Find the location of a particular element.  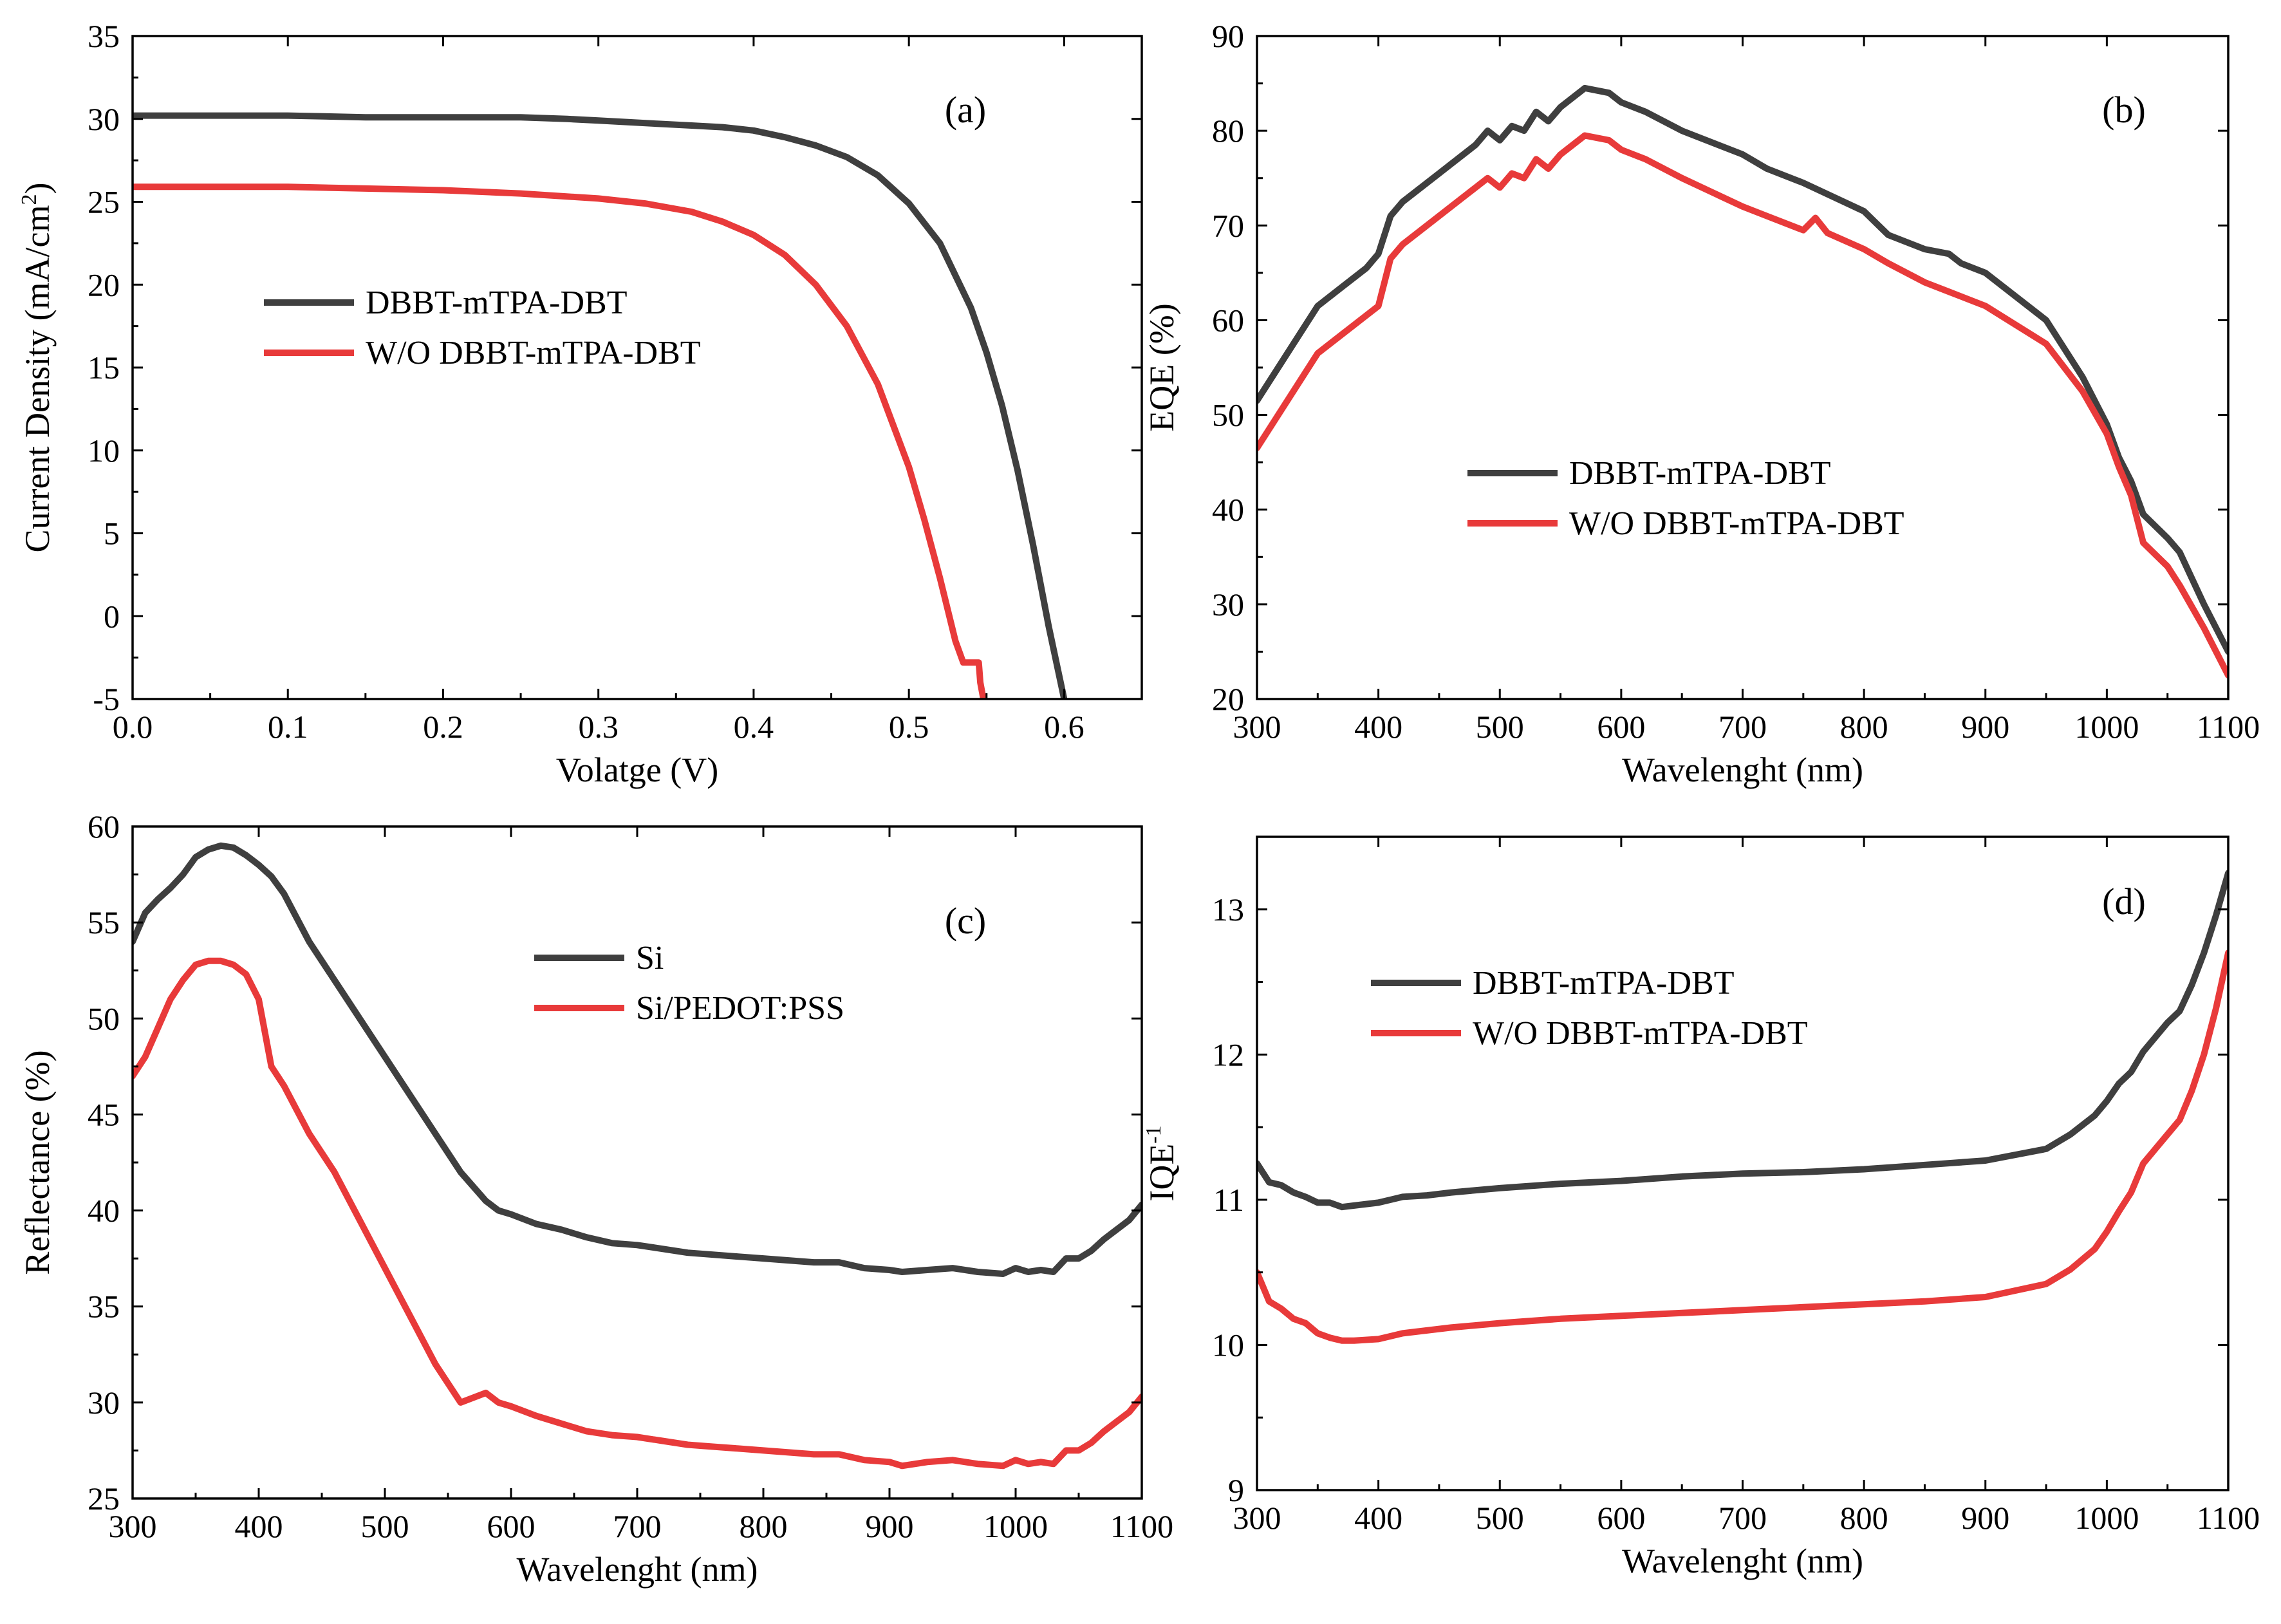

y-axis-title: IQE-1 is located at coordinates (1161, 1163).